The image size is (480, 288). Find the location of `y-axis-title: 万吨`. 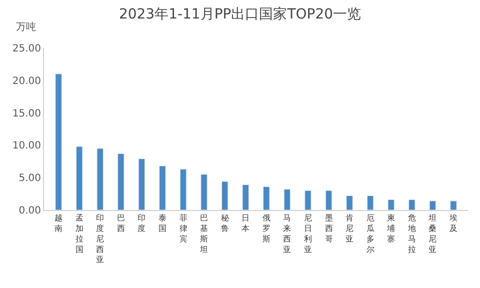

y-axis-title: 万吨 is located at coordinates (26, 27).